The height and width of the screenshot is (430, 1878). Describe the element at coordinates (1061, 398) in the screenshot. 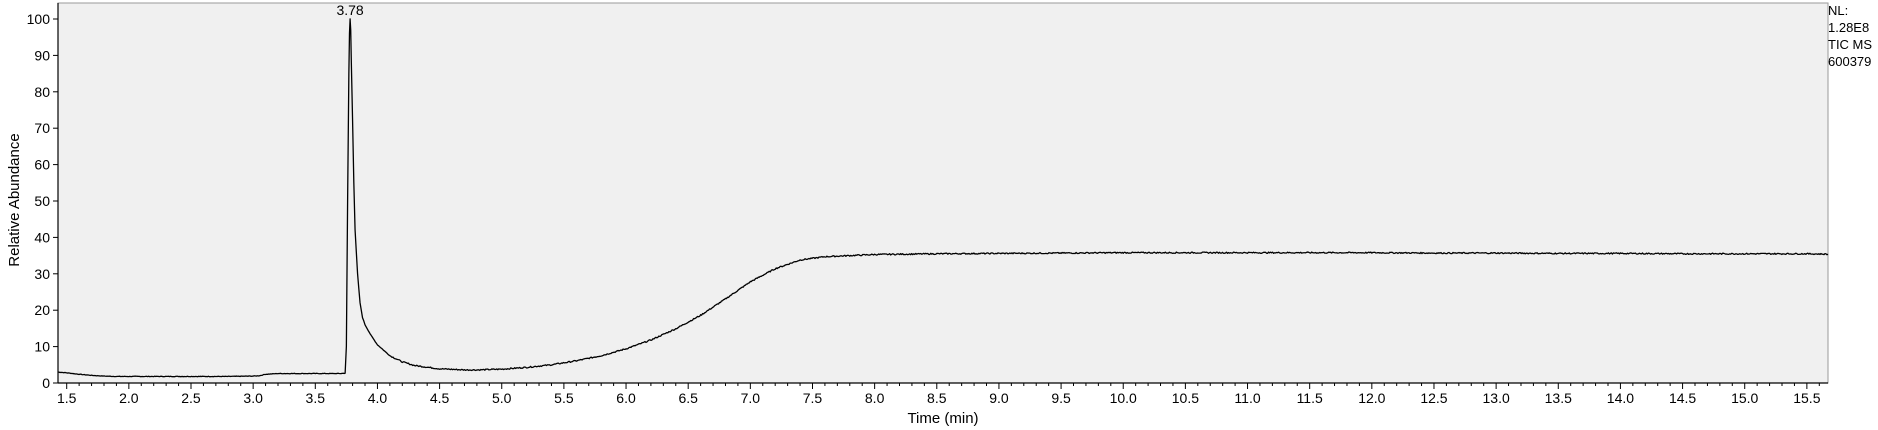

I see `x-tick-label: 9.5` at that location.